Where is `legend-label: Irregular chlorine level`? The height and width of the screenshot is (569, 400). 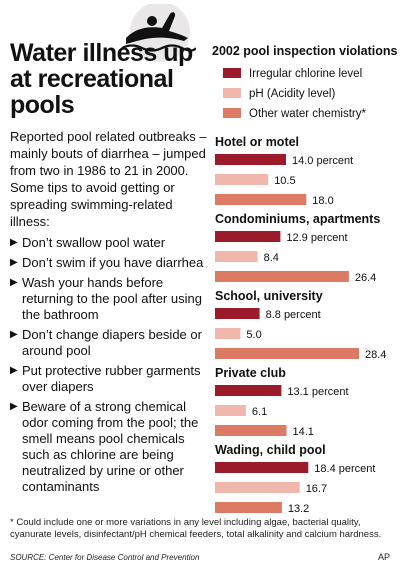 legend-label: Irregular chlorine level is located at coordinates (306, 74).